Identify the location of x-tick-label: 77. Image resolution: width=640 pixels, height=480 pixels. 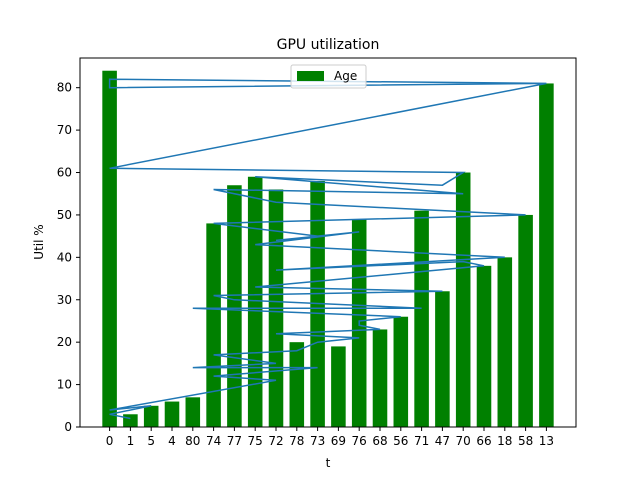
(234, 441).